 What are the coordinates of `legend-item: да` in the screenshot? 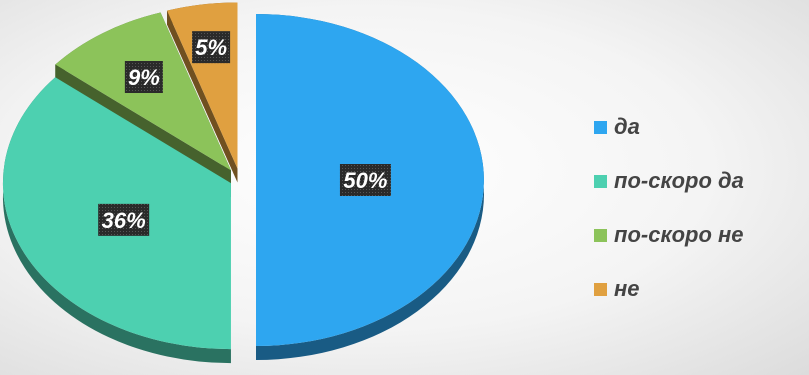 It's located at (669, 127).